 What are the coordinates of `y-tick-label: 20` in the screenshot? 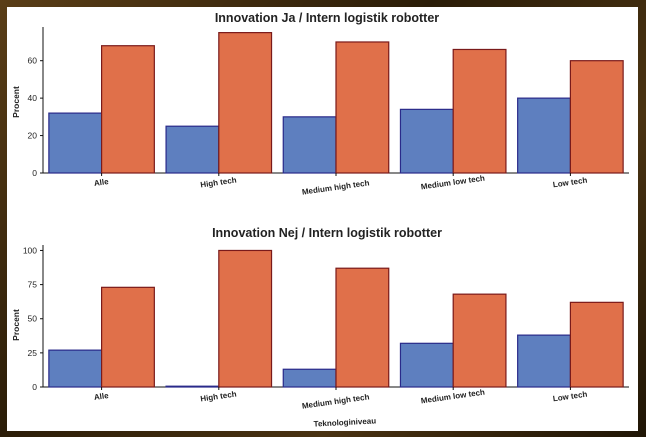 It's located at (33, 136).